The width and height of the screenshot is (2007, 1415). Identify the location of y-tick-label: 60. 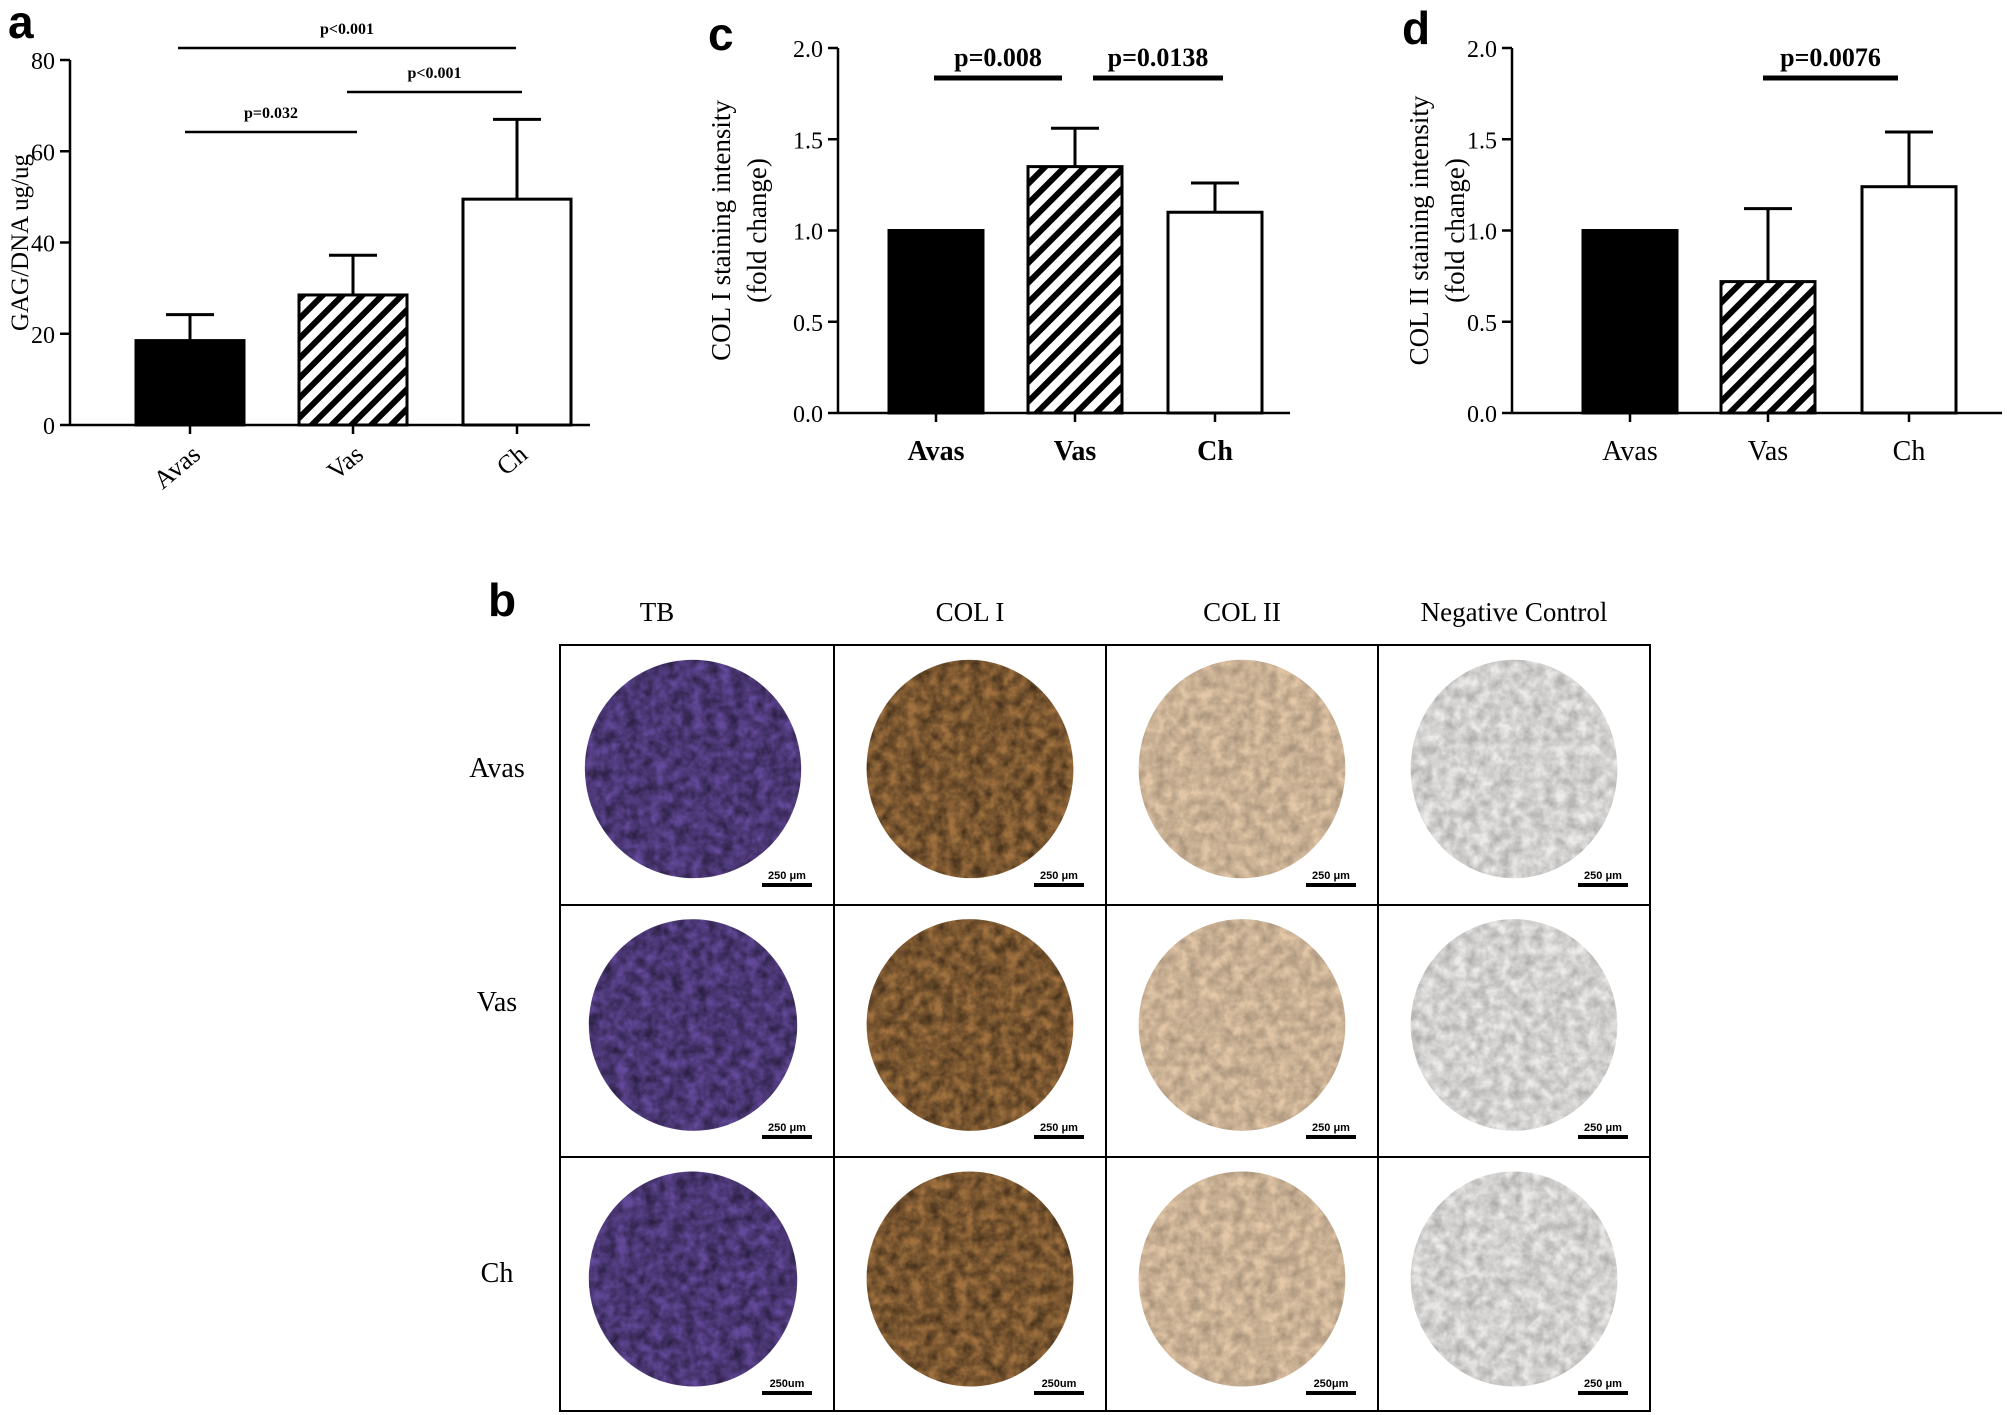
(43, 153).